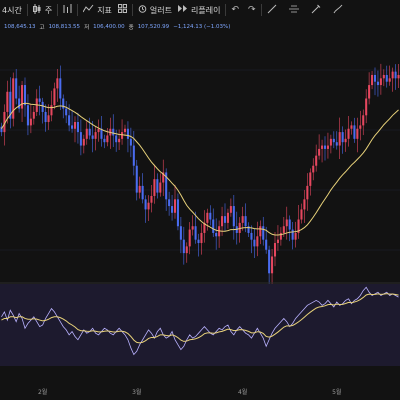 The image size is (400, 400). I want to click on ohlc-open: 108,645.13, so click(20, 27).